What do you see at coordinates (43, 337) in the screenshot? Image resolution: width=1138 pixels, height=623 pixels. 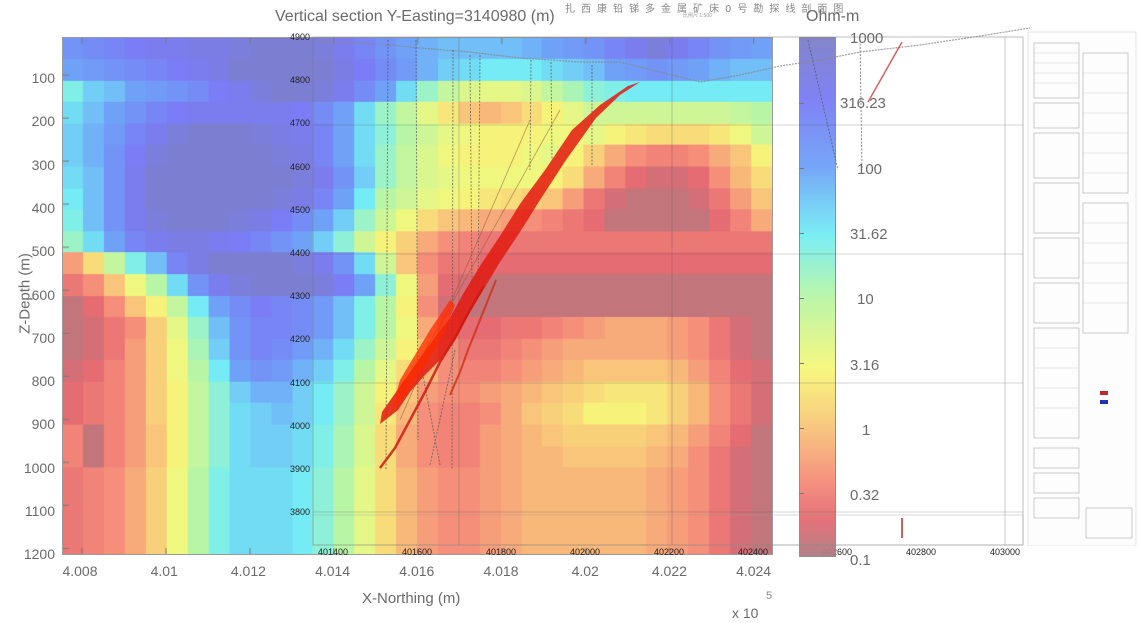 I see `y-tick-label: 700` at bounding box center [43, 337].